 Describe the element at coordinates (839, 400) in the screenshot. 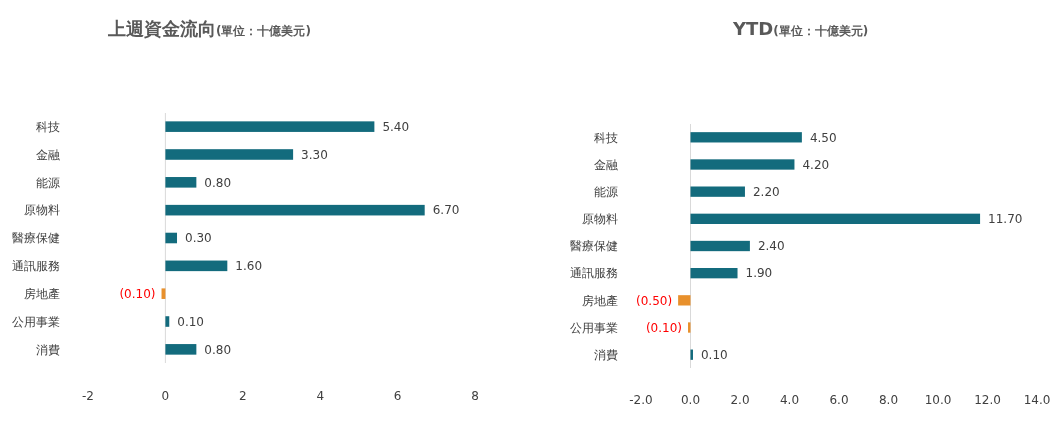

I see `x-tick-label: 6.0` at that location.